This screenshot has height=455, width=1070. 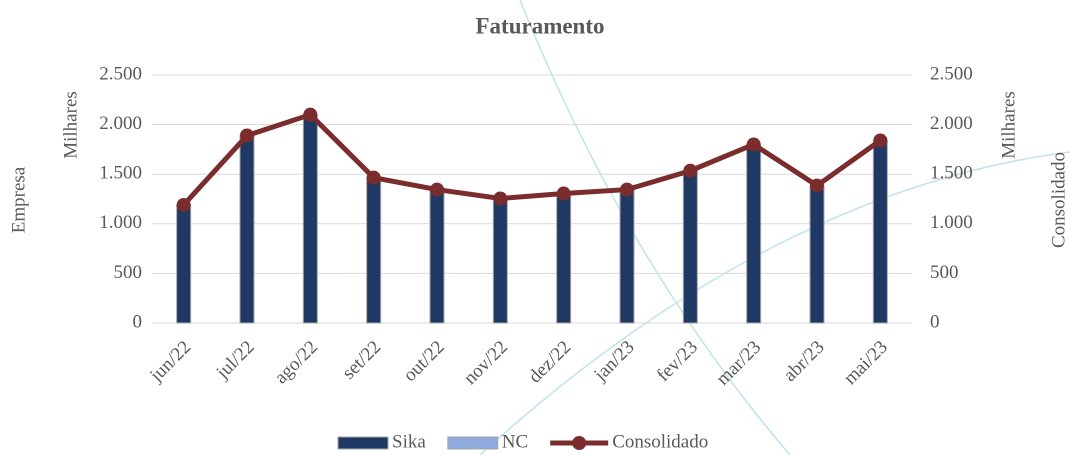 What do you see at coordinates (423, 361) in the screenshot?
I see `x-tick-label: out/22` at bounding box center [423, 361].